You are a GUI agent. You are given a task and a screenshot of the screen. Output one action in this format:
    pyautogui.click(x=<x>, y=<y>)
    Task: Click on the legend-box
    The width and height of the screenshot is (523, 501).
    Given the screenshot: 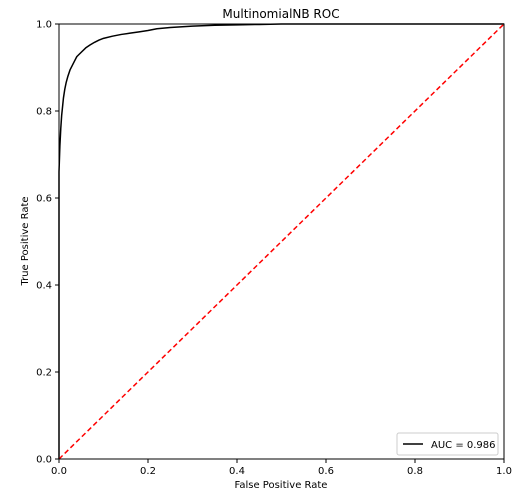 What is the action you would take?
    pyautogui.click(x=447, y=444)
    